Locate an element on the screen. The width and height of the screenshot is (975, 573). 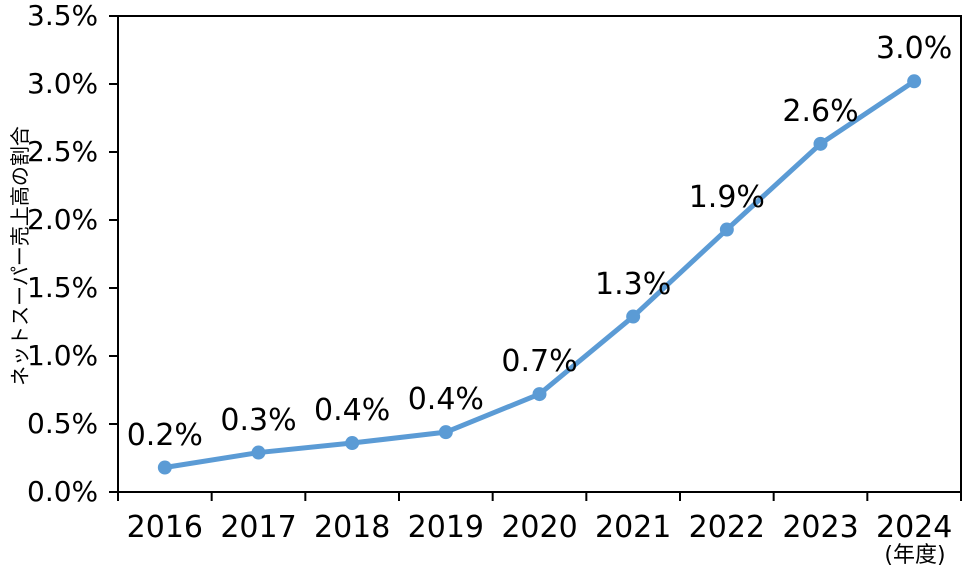
y-tick-label: 1.0% is located at coordinates (63, 355).